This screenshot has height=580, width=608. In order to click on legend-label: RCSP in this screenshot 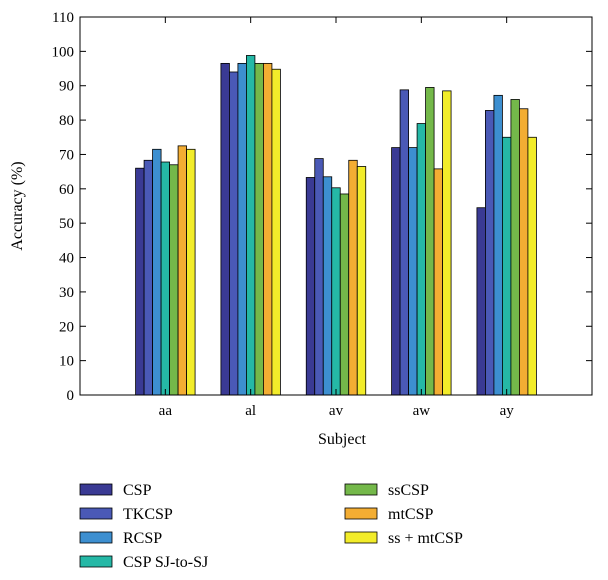, I will do `click(142, 538)`.